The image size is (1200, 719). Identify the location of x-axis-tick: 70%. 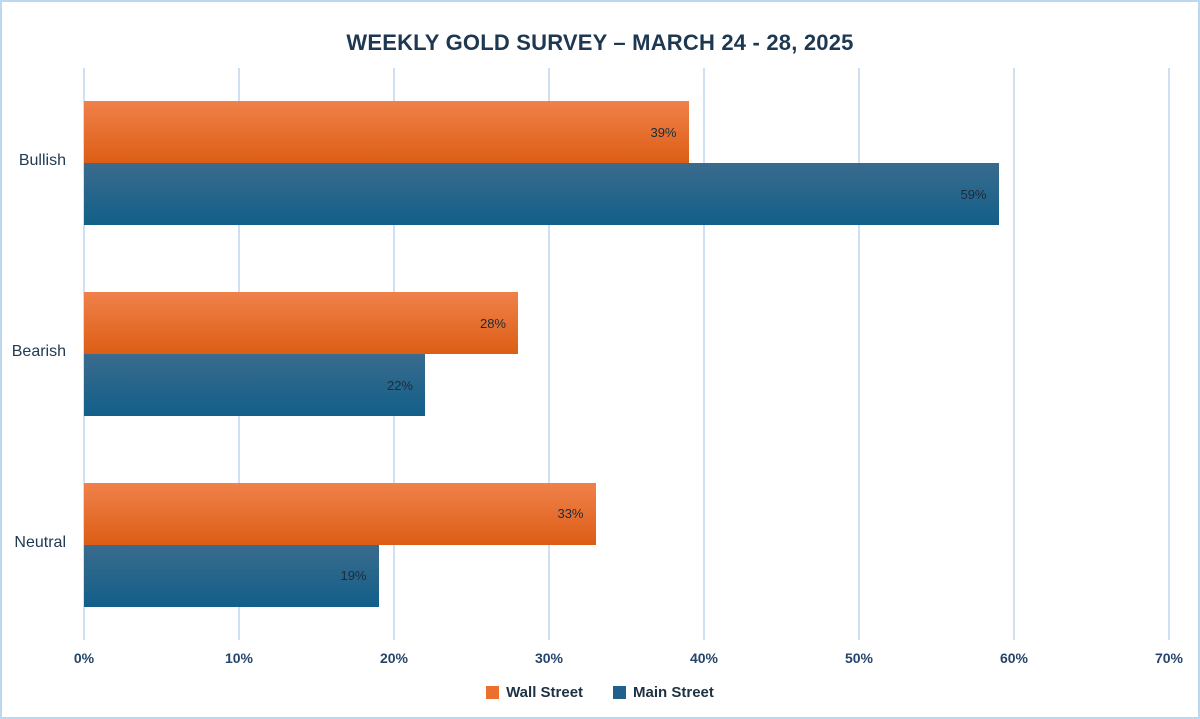
(1169, 658).